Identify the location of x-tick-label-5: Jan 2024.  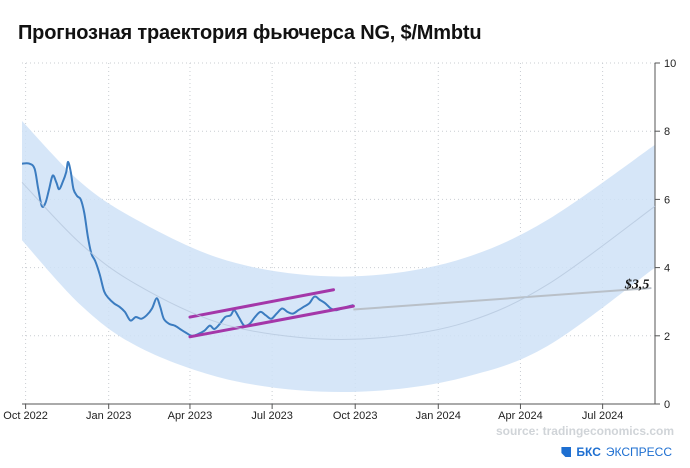
(438, 416).